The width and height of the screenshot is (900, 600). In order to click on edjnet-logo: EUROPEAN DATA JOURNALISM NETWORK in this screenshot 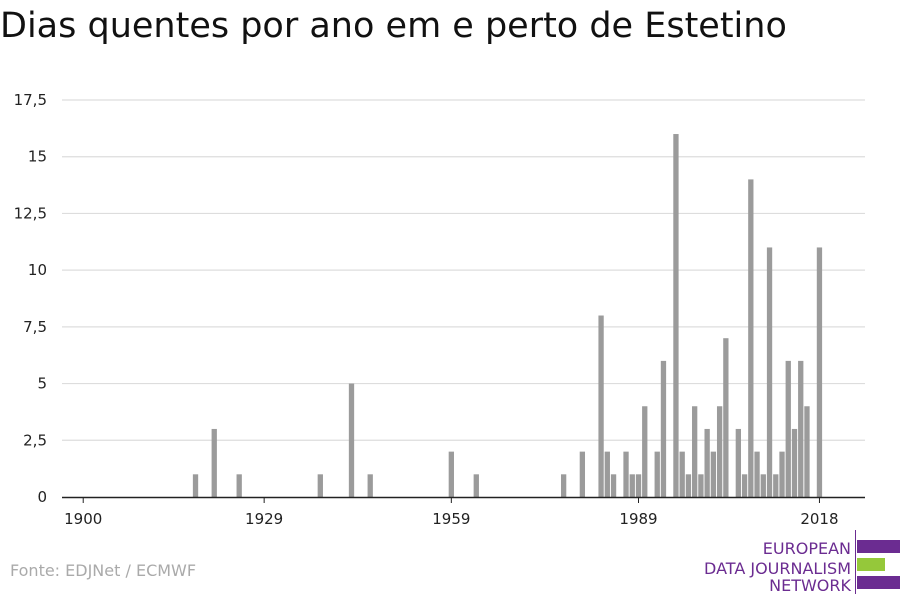, I will do `click(800, 562)`.